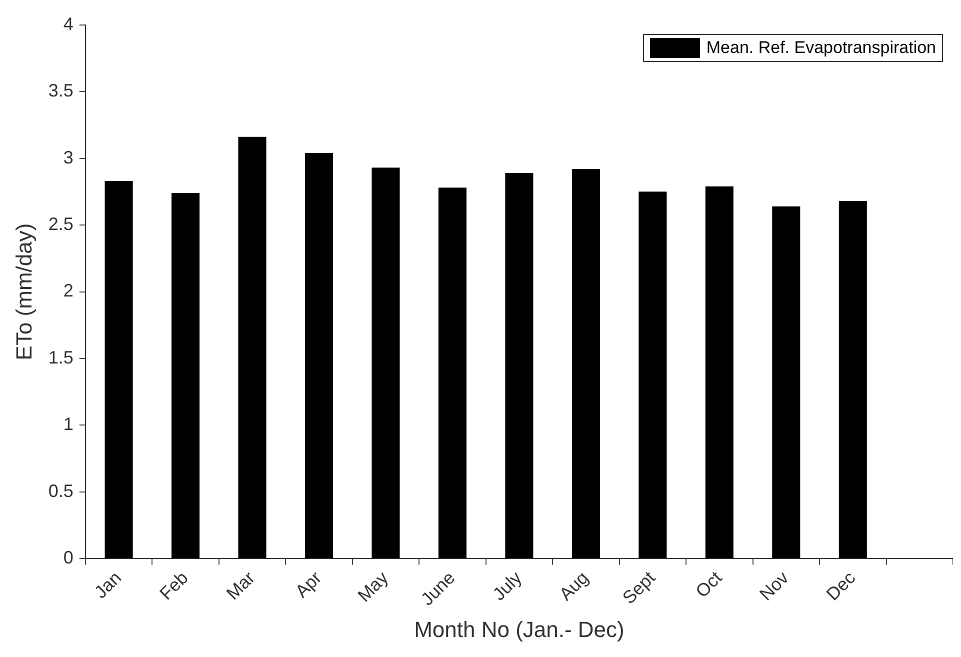 The width and height of the screenshot is (961, 657). I want to click on y-tick-label: 1.5, so click(61, 357).